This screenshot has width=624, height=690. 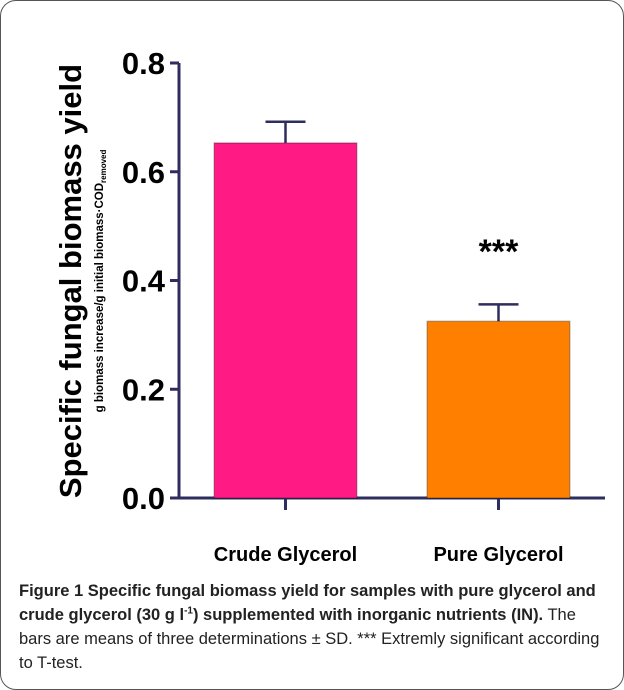 What do you see at coordinates (143, 63) in the screenshot?
I see `y-tick-label: 0.8` at bounding box center [143, 63].